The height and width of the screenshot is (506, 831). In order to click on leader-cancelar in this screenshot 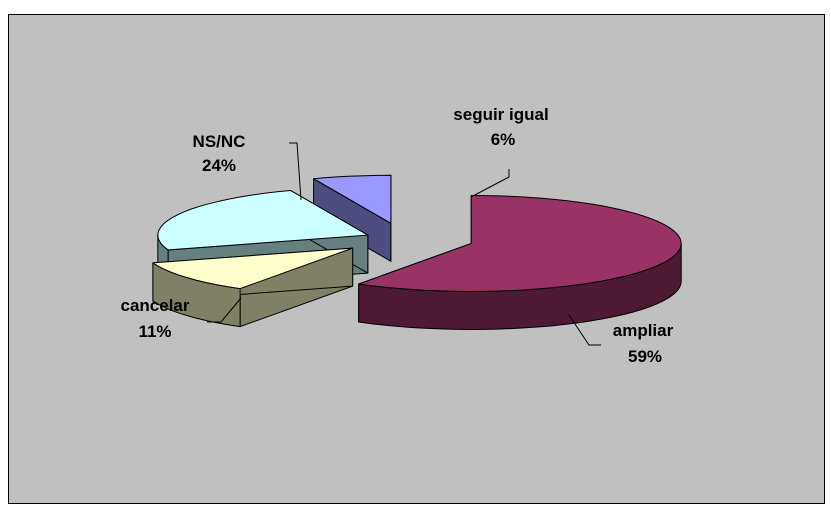, I will do `click(224, 310)`.